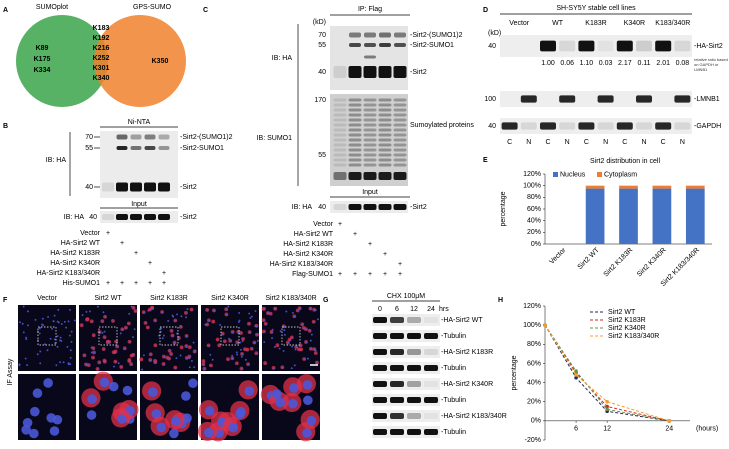  Describe the element at coordinates (326, 300) in the screenshot. I see `panel-letter: G` at that location.